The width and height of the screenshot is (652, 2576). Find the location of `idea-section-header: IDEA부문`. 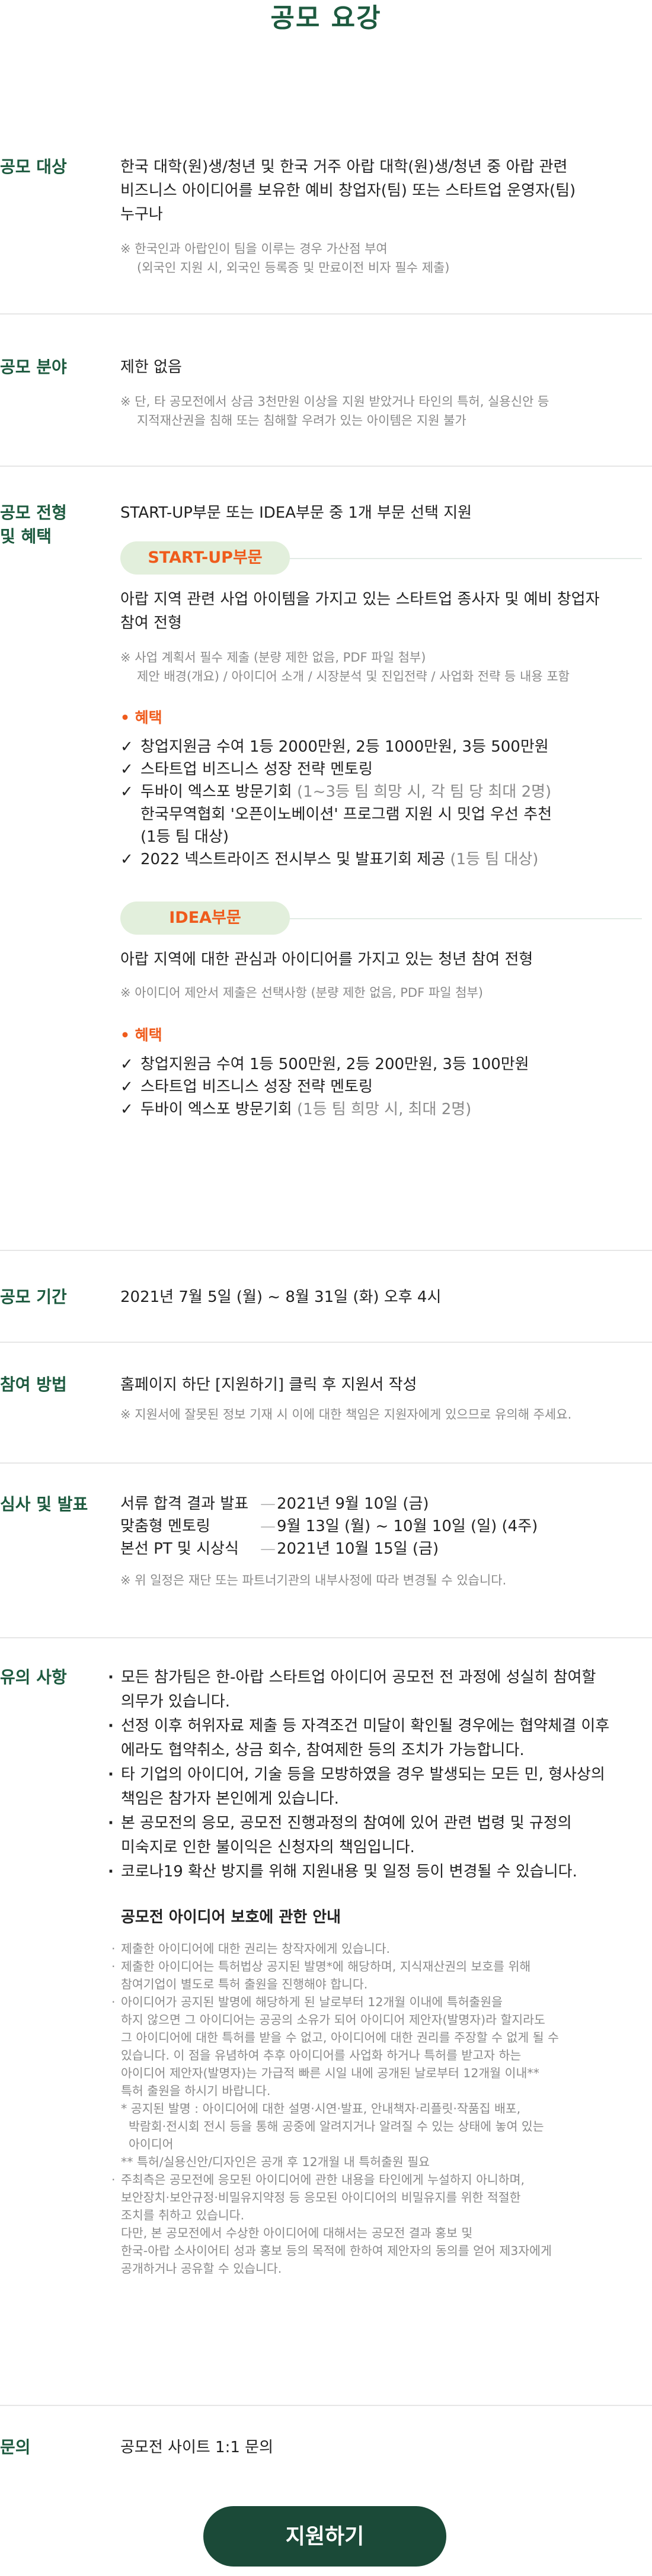

idea-section-header: IDEA부문 is located at coordinates (381, 918).